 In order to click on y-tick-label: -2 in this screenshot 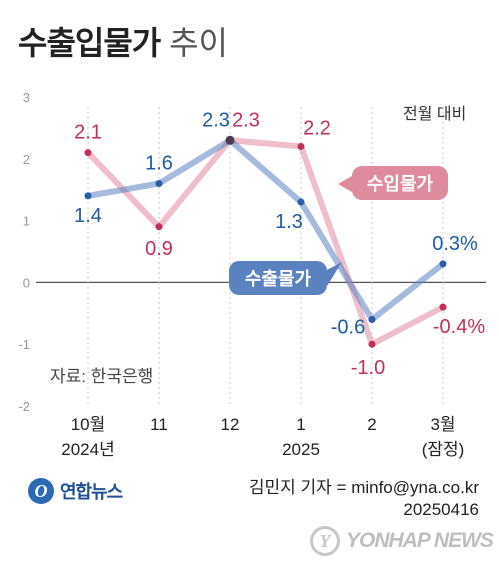, I will do `click(24, 406)`.